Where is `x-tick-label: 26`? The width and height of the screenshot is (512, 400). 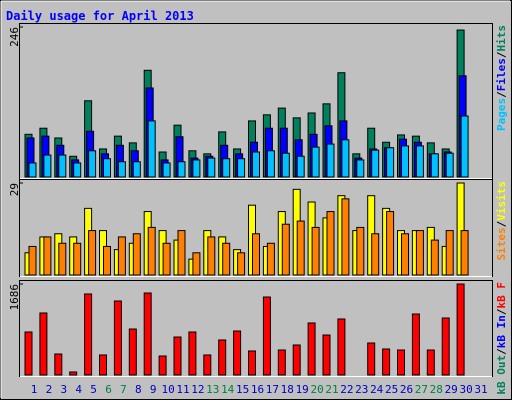
x-tick-label: 26 is located at coordinates (406, 389).